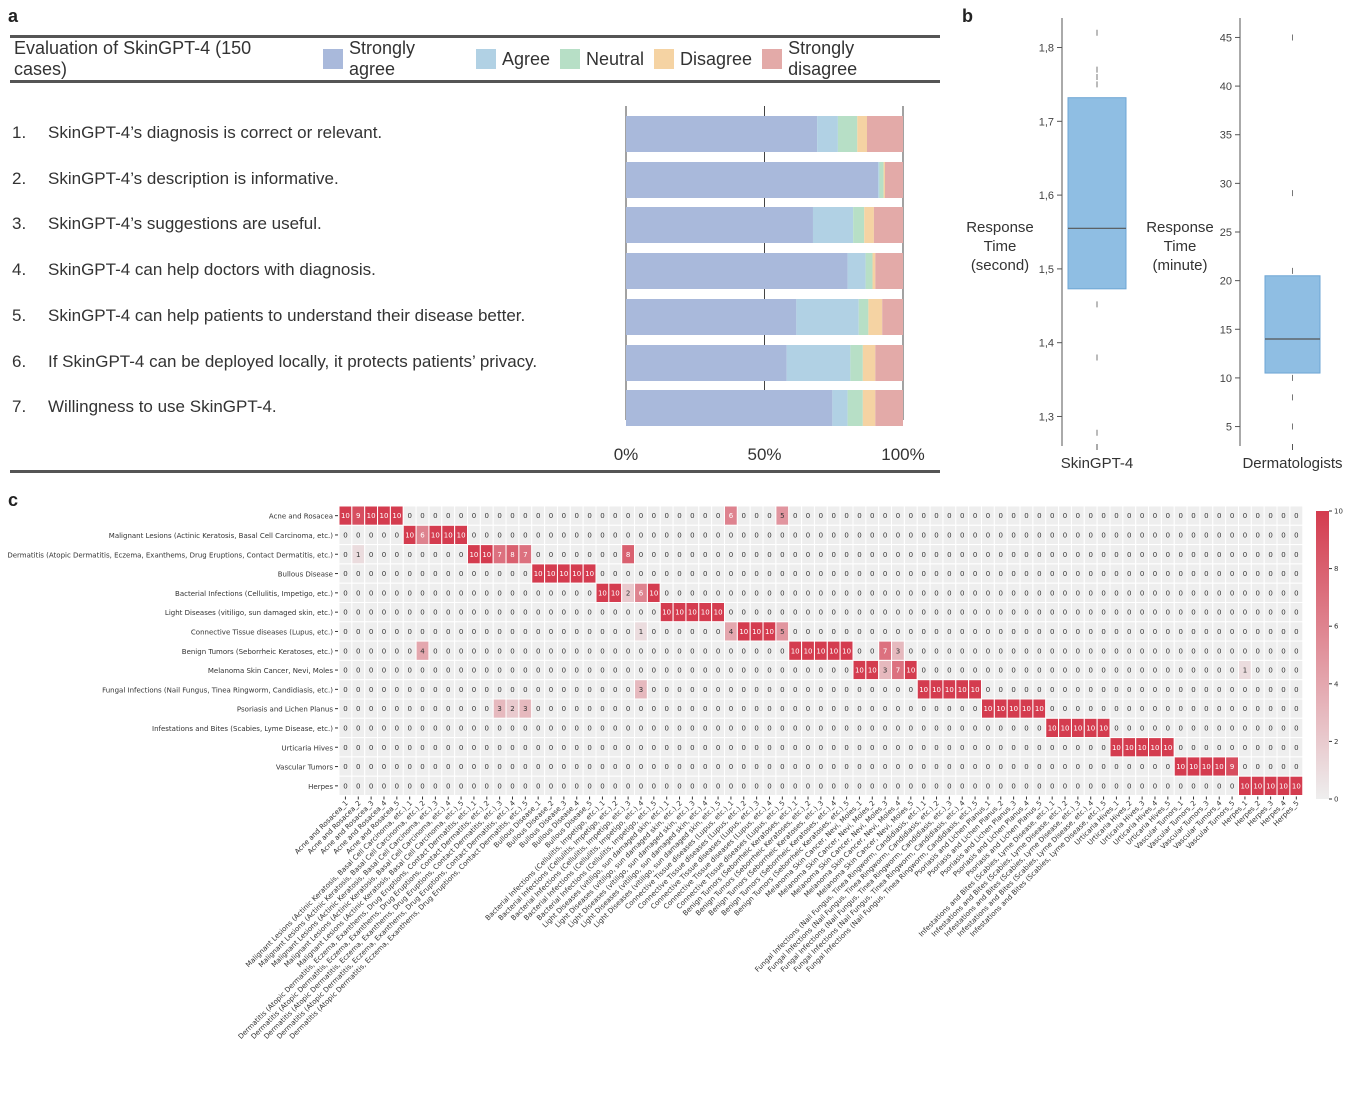 This screenshot has width=1355, height=1101. Describe the element at coordinates (262, 632) in the screenshot. I see `row-label: Connective Tissue diseases (Lupus, etc.)` at that location.